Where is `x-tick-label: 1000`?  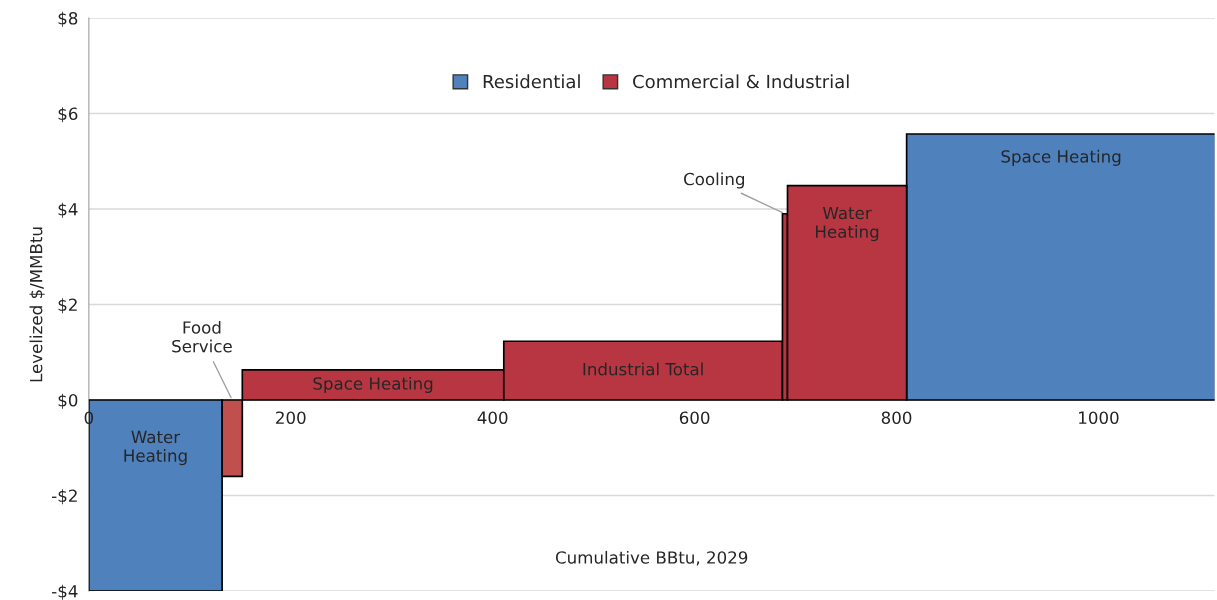 x-tick-label: 1000 is located at coordinates (1099, 418).